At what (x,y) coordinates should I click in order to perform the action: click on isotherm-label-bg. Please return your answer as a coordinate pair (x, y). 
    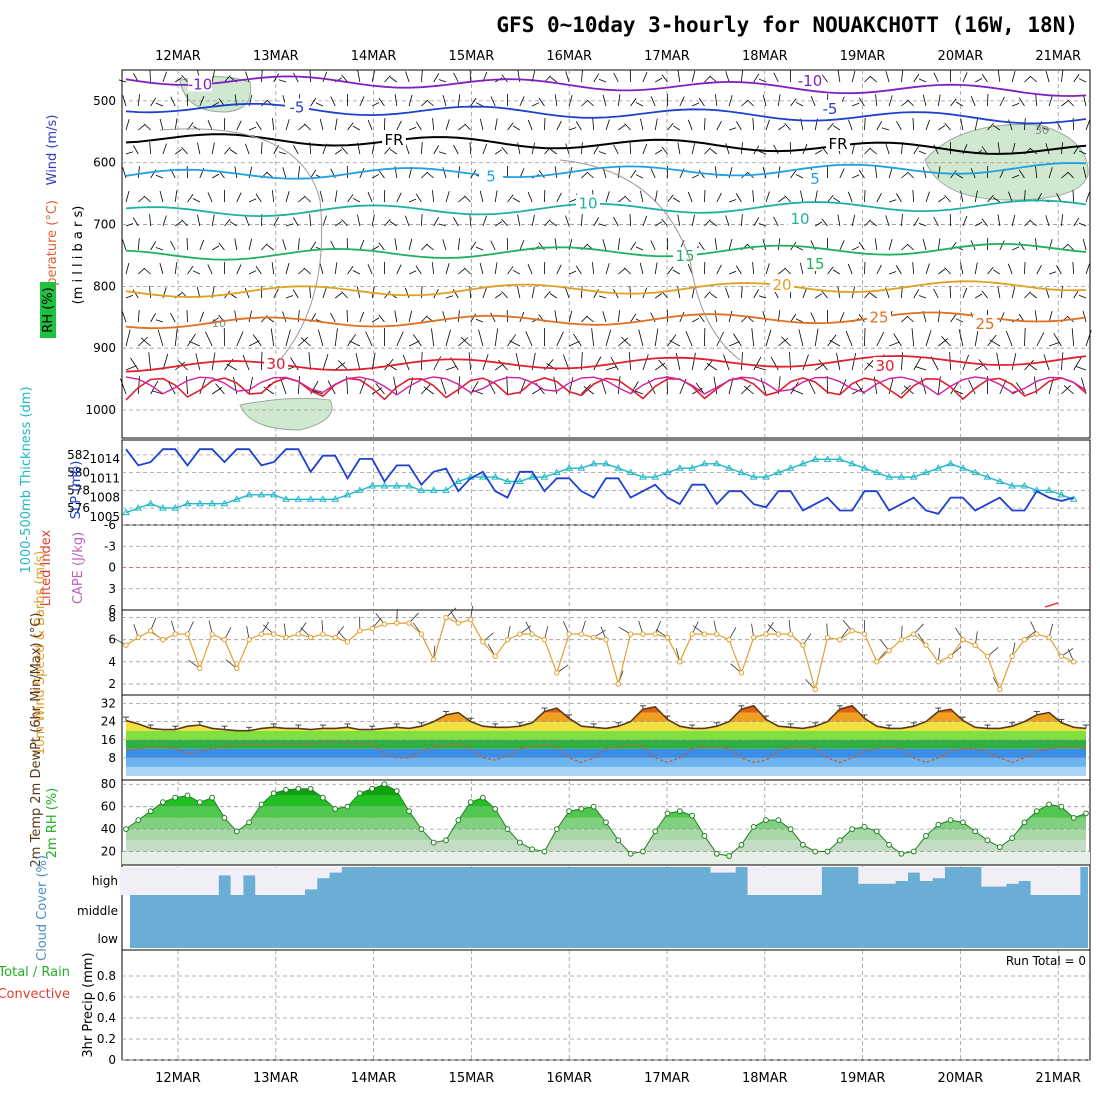
    Looking at the image, I should click on (810, 80).